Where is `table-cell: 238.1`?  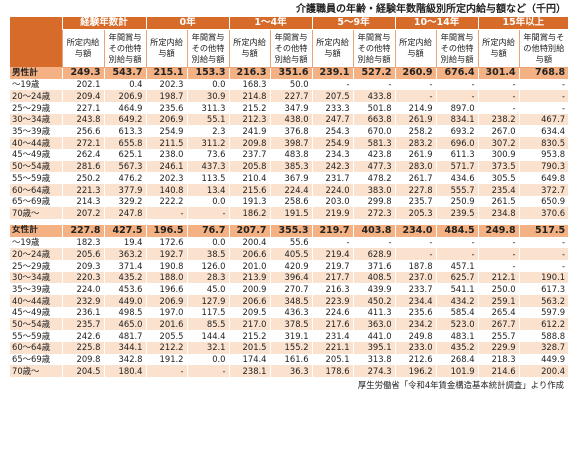 table-cell: 238.1 is located at coordinates (249, 371).